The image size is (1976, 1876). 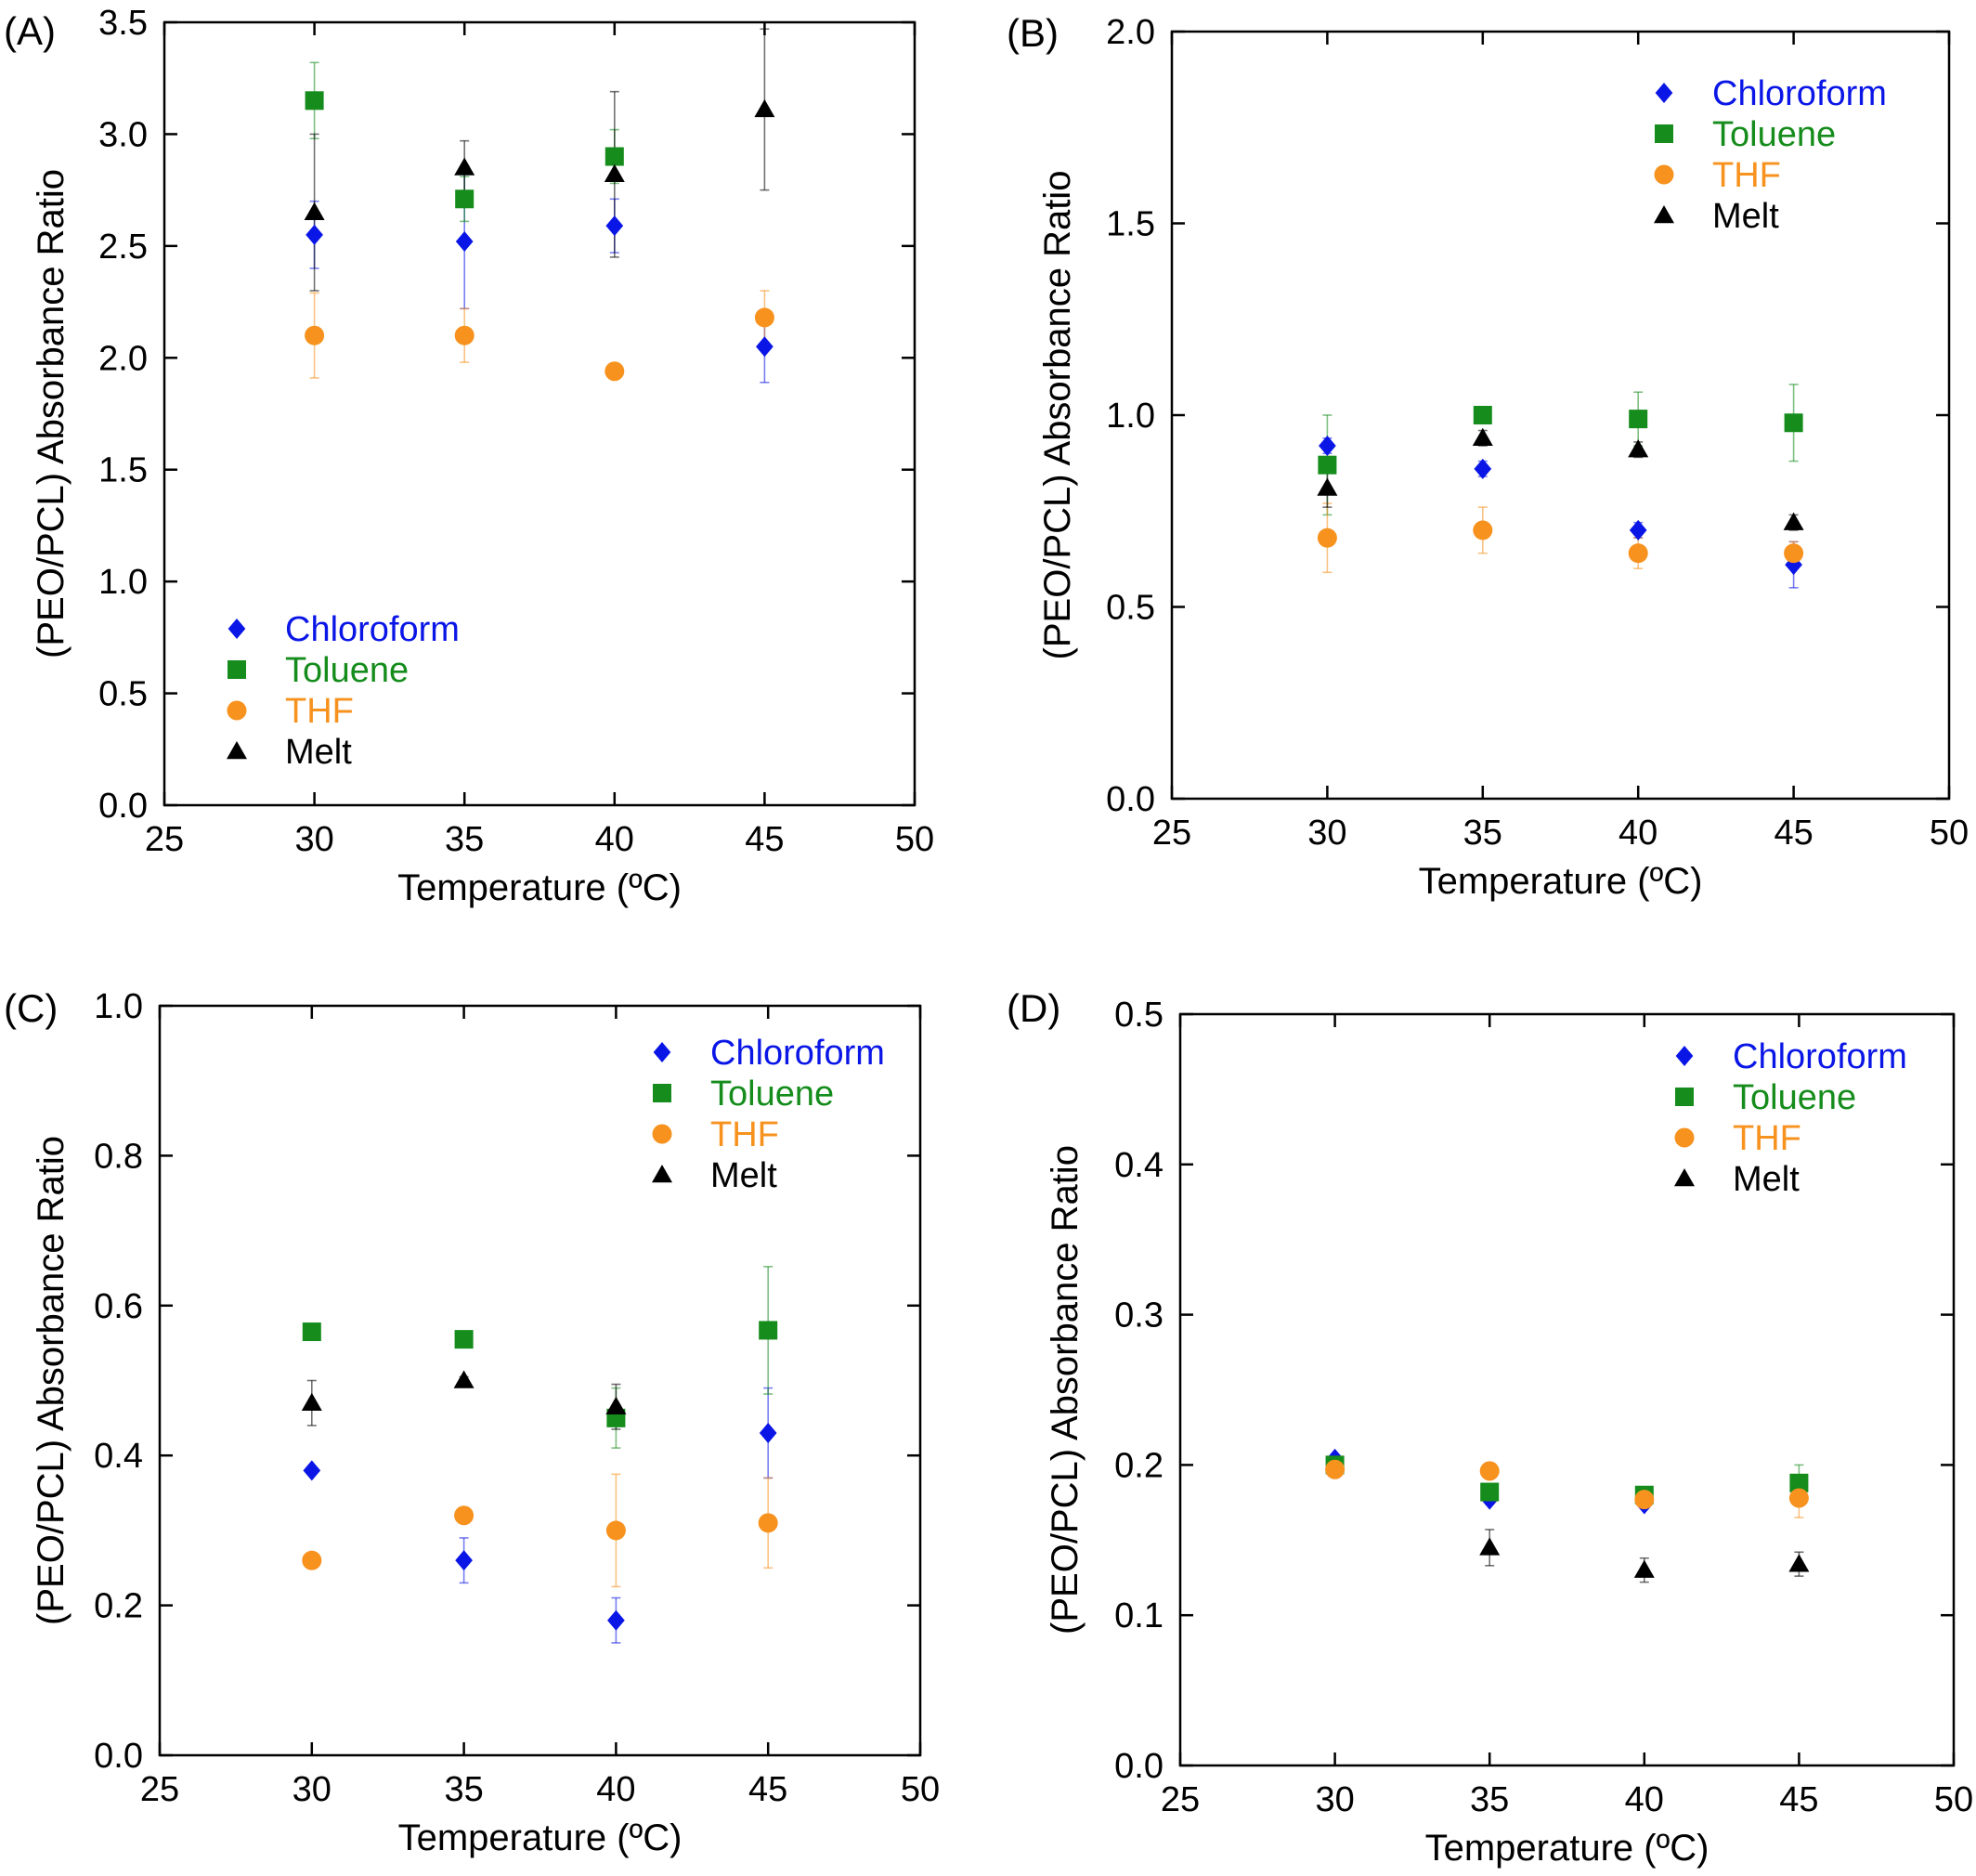 What do you see at coordinates (118, 1156) in the screenshot?
I see `y-tick-label: 0.8` at bounding box center [118, 1156].